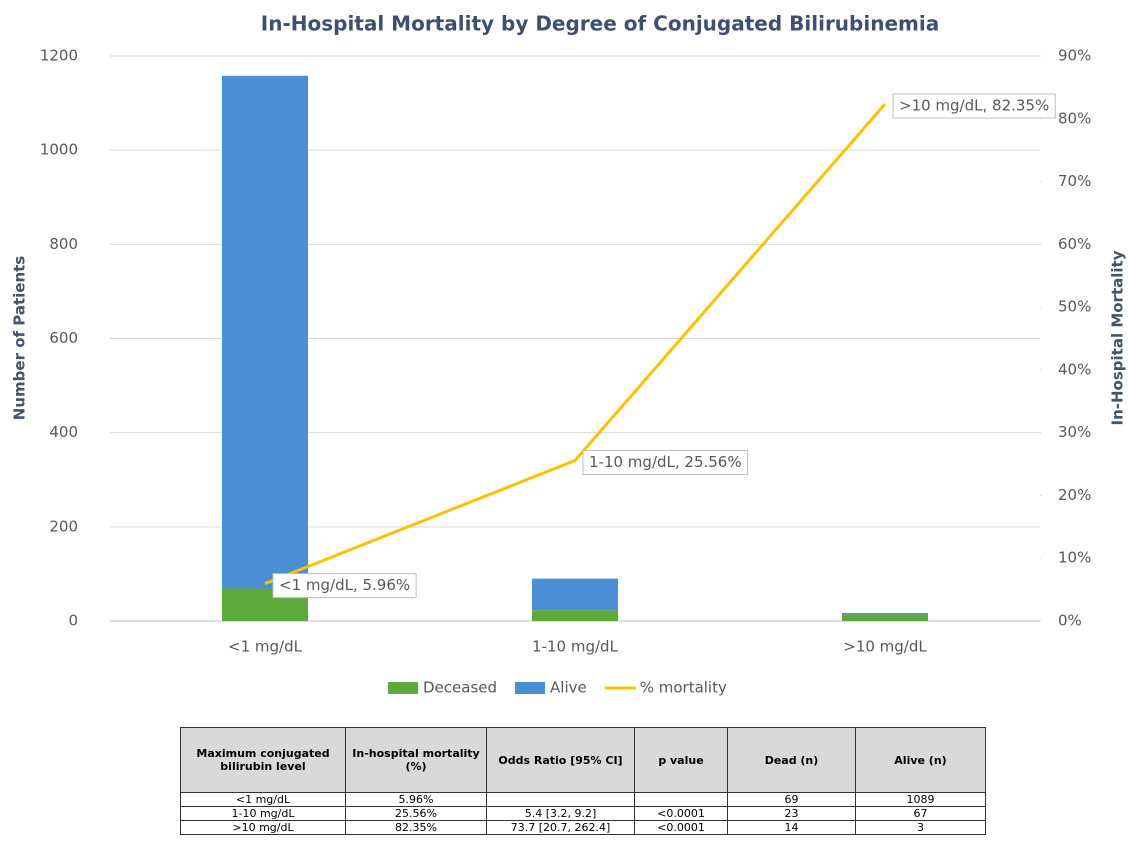 The width and height of the screenshot is (1129, 851). Describe the element at coordinates (1074, 307) in the screenshot. I see `y2-tick-label: 50%` at that location.